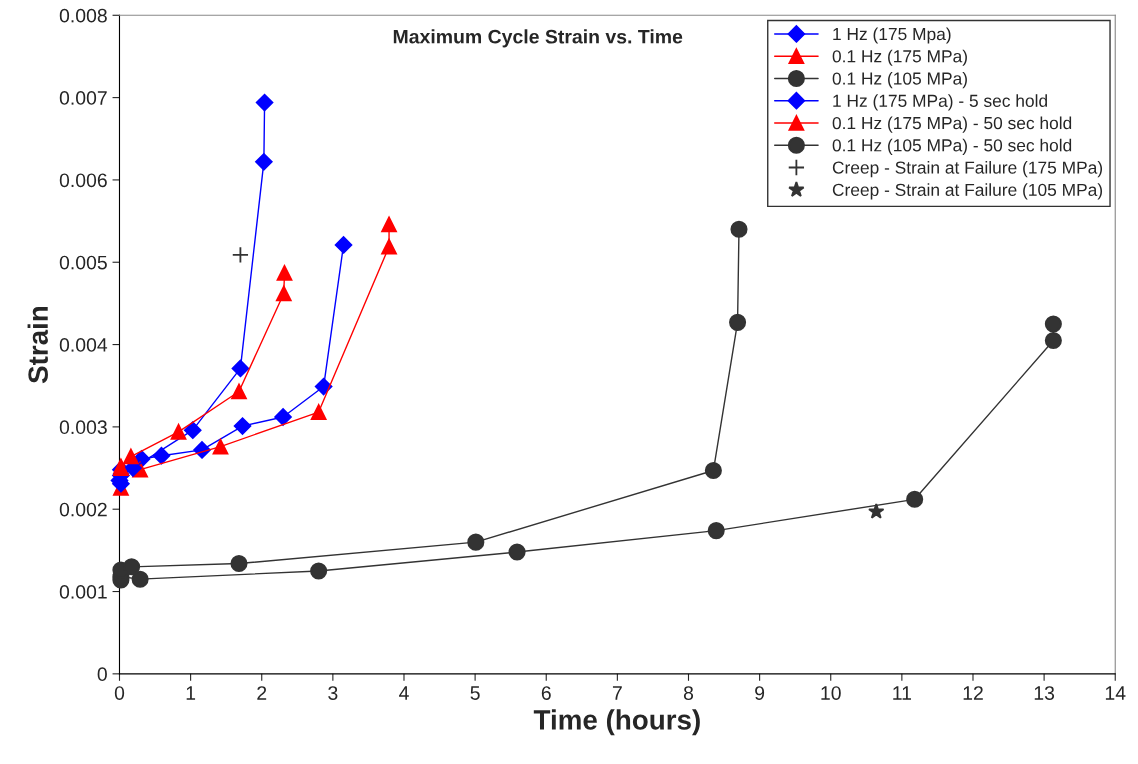 This screenshot has height=764, width=1138. I want to click on x-tick-label: 11, so click(902, 693).